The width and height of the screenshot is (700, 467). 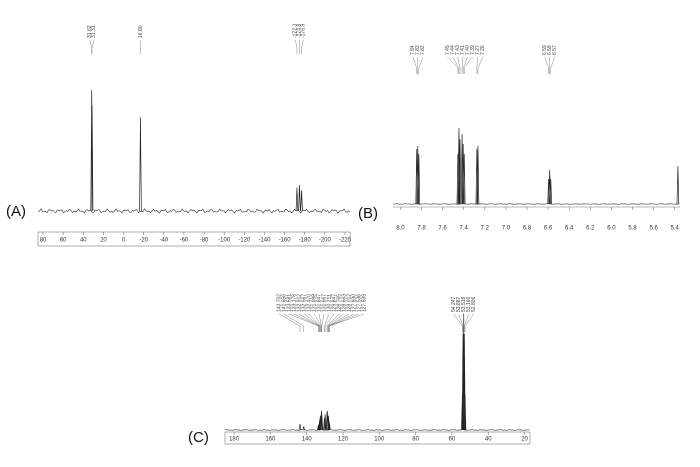 I want to click on peak-label: -174.8, so click(x=300, y=31).